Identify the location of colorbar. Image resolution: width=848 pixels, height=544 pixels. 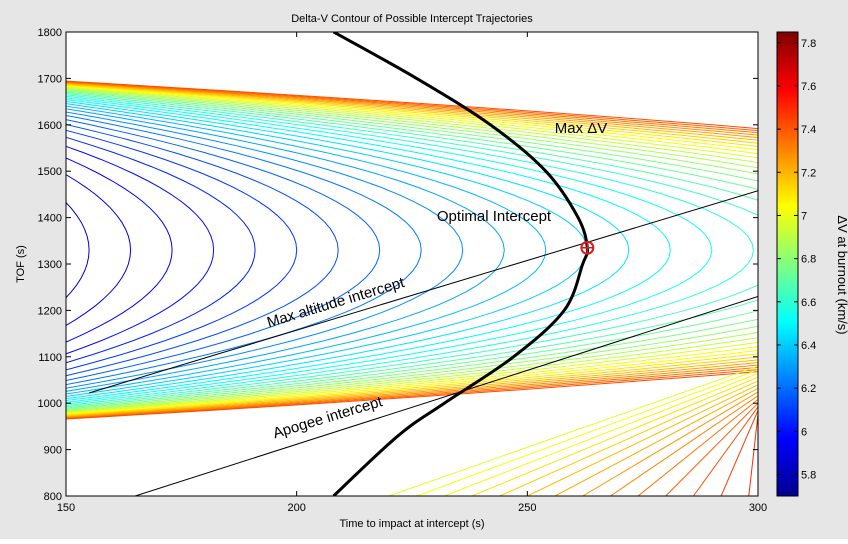
(787, 264).